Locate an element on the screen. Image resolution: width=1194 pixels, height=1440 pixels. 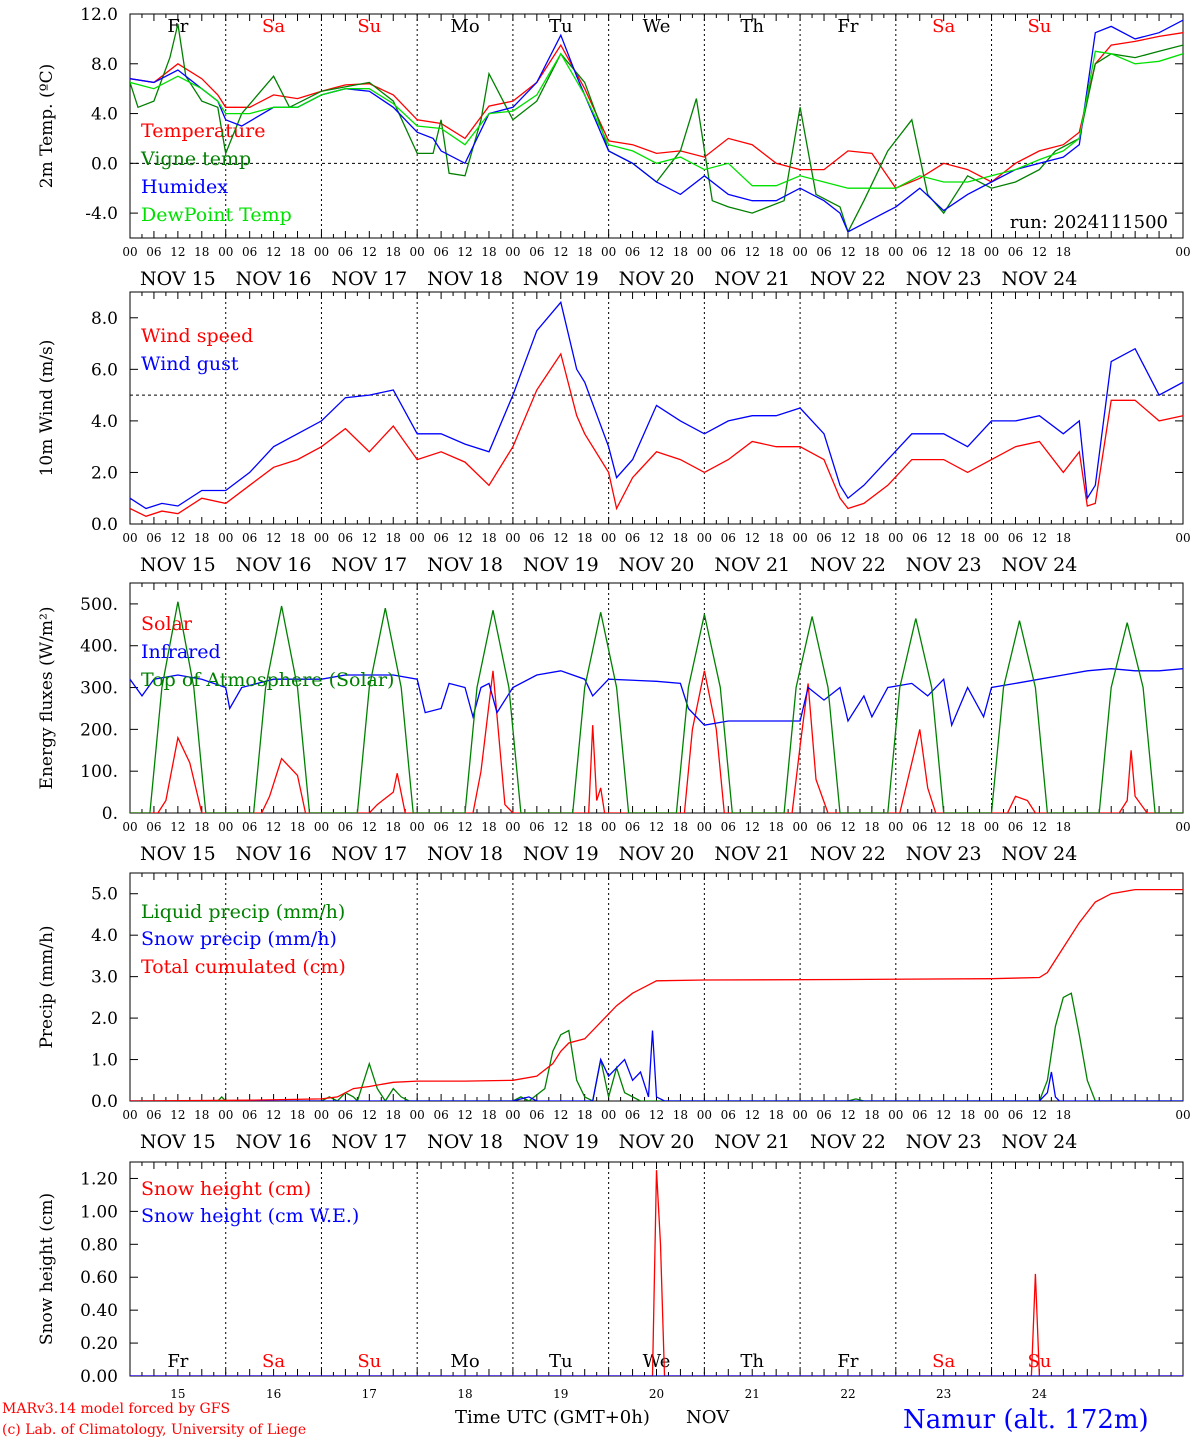
y-axis-label: 2m Temp. (ºC) is located at coordinates (47, 126).